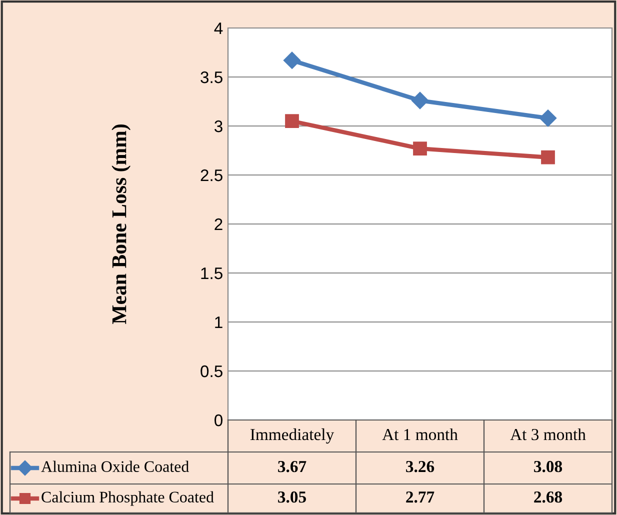 This screenshot has height=515, width=617. Describe the element at coordinates (548, 434) in the screenshot. I see `x-tick-label: At 3 month` at that location.